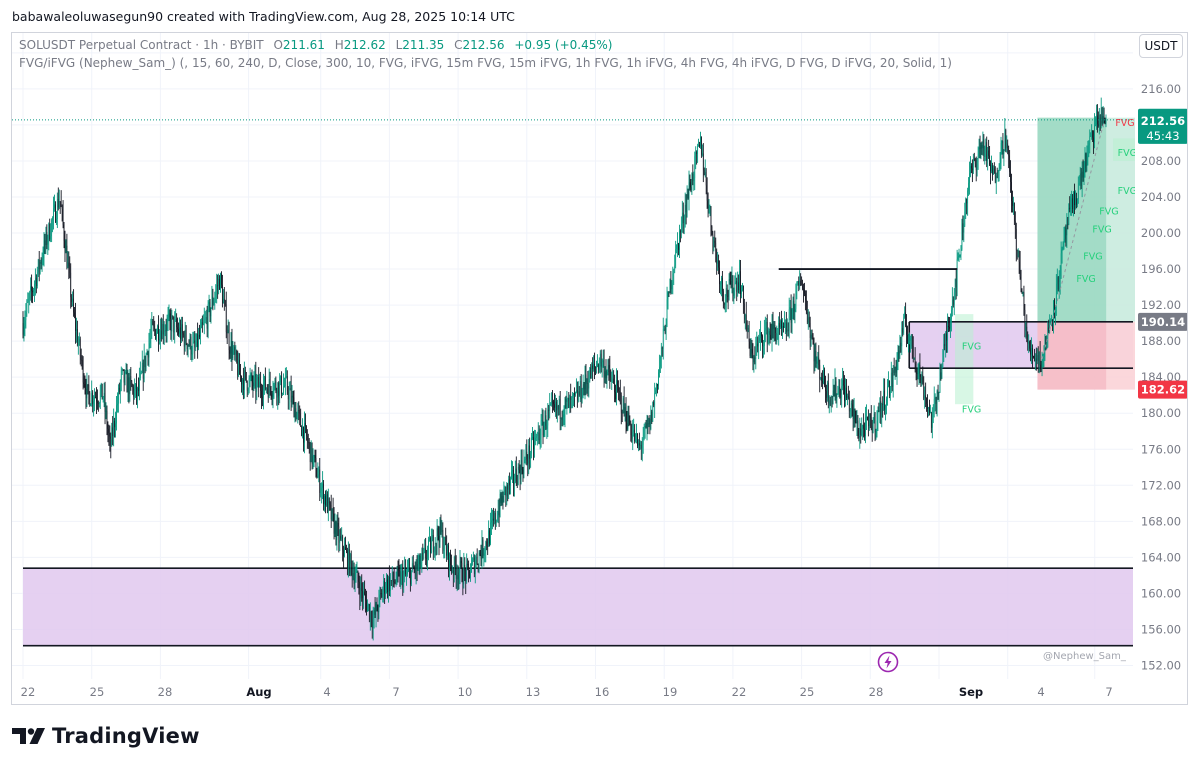 Image resolution: width=1200 pixels, height=768 pixels. I want to click on brand: TradingView, so click(106, 736).